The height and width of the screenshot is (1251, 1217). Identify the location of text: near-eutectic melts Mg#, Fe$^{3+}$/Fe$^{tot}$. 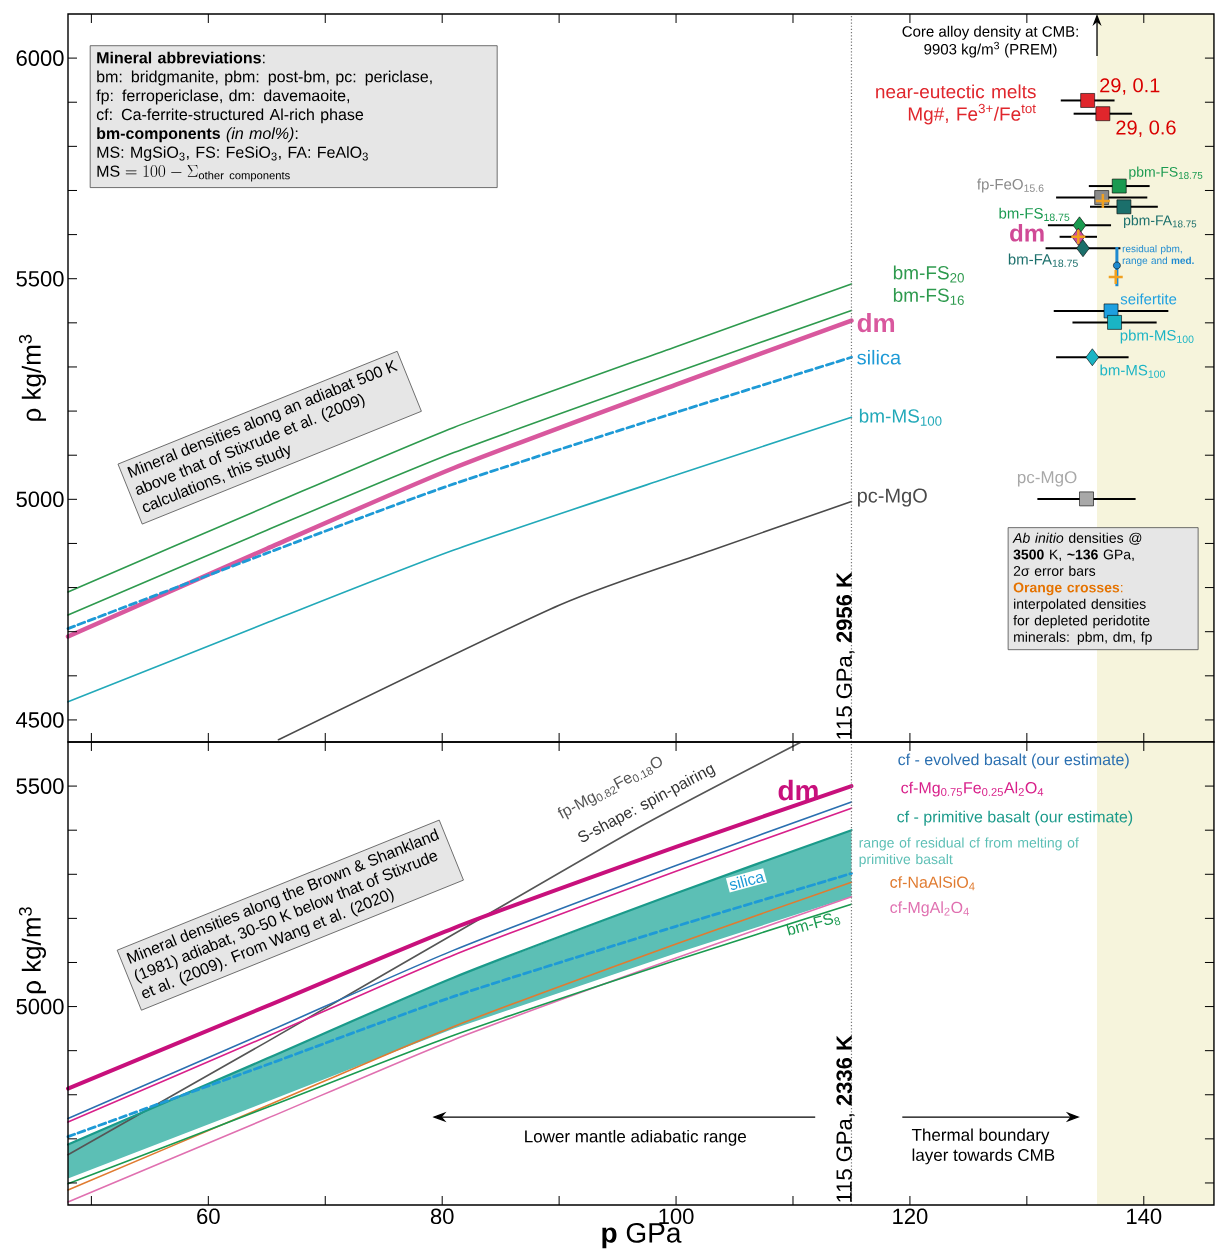
(956, 104).